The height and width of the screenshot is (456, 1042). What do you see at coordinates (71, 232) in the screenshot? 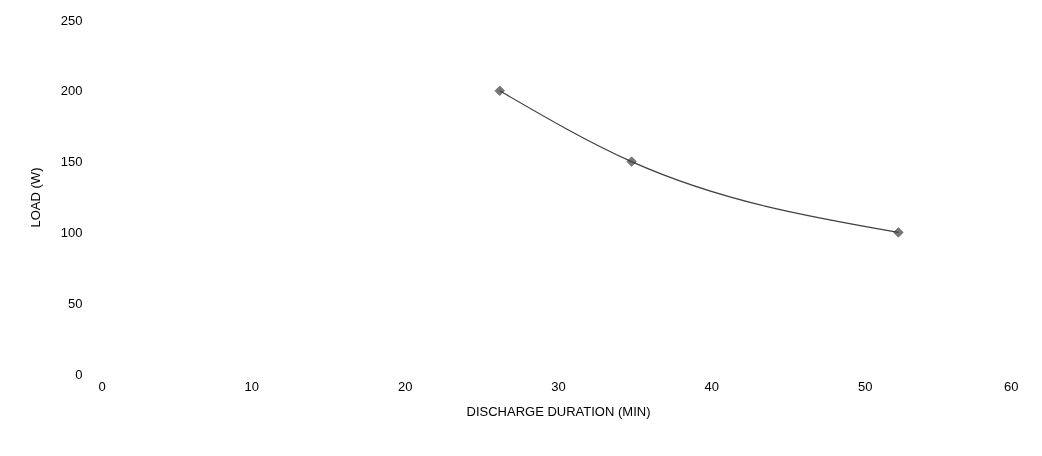
I see `y-tick-label: 100` at bounding box center [71, 232].